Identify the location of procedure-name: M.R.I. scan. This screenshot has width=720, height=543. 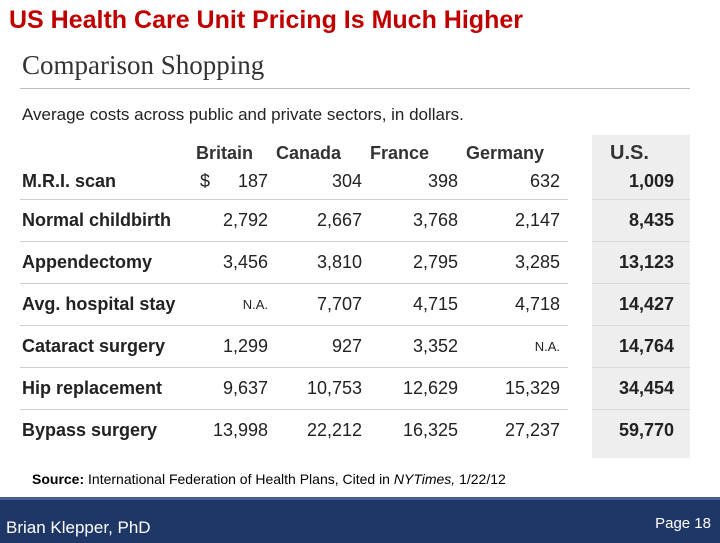
(108, 185).